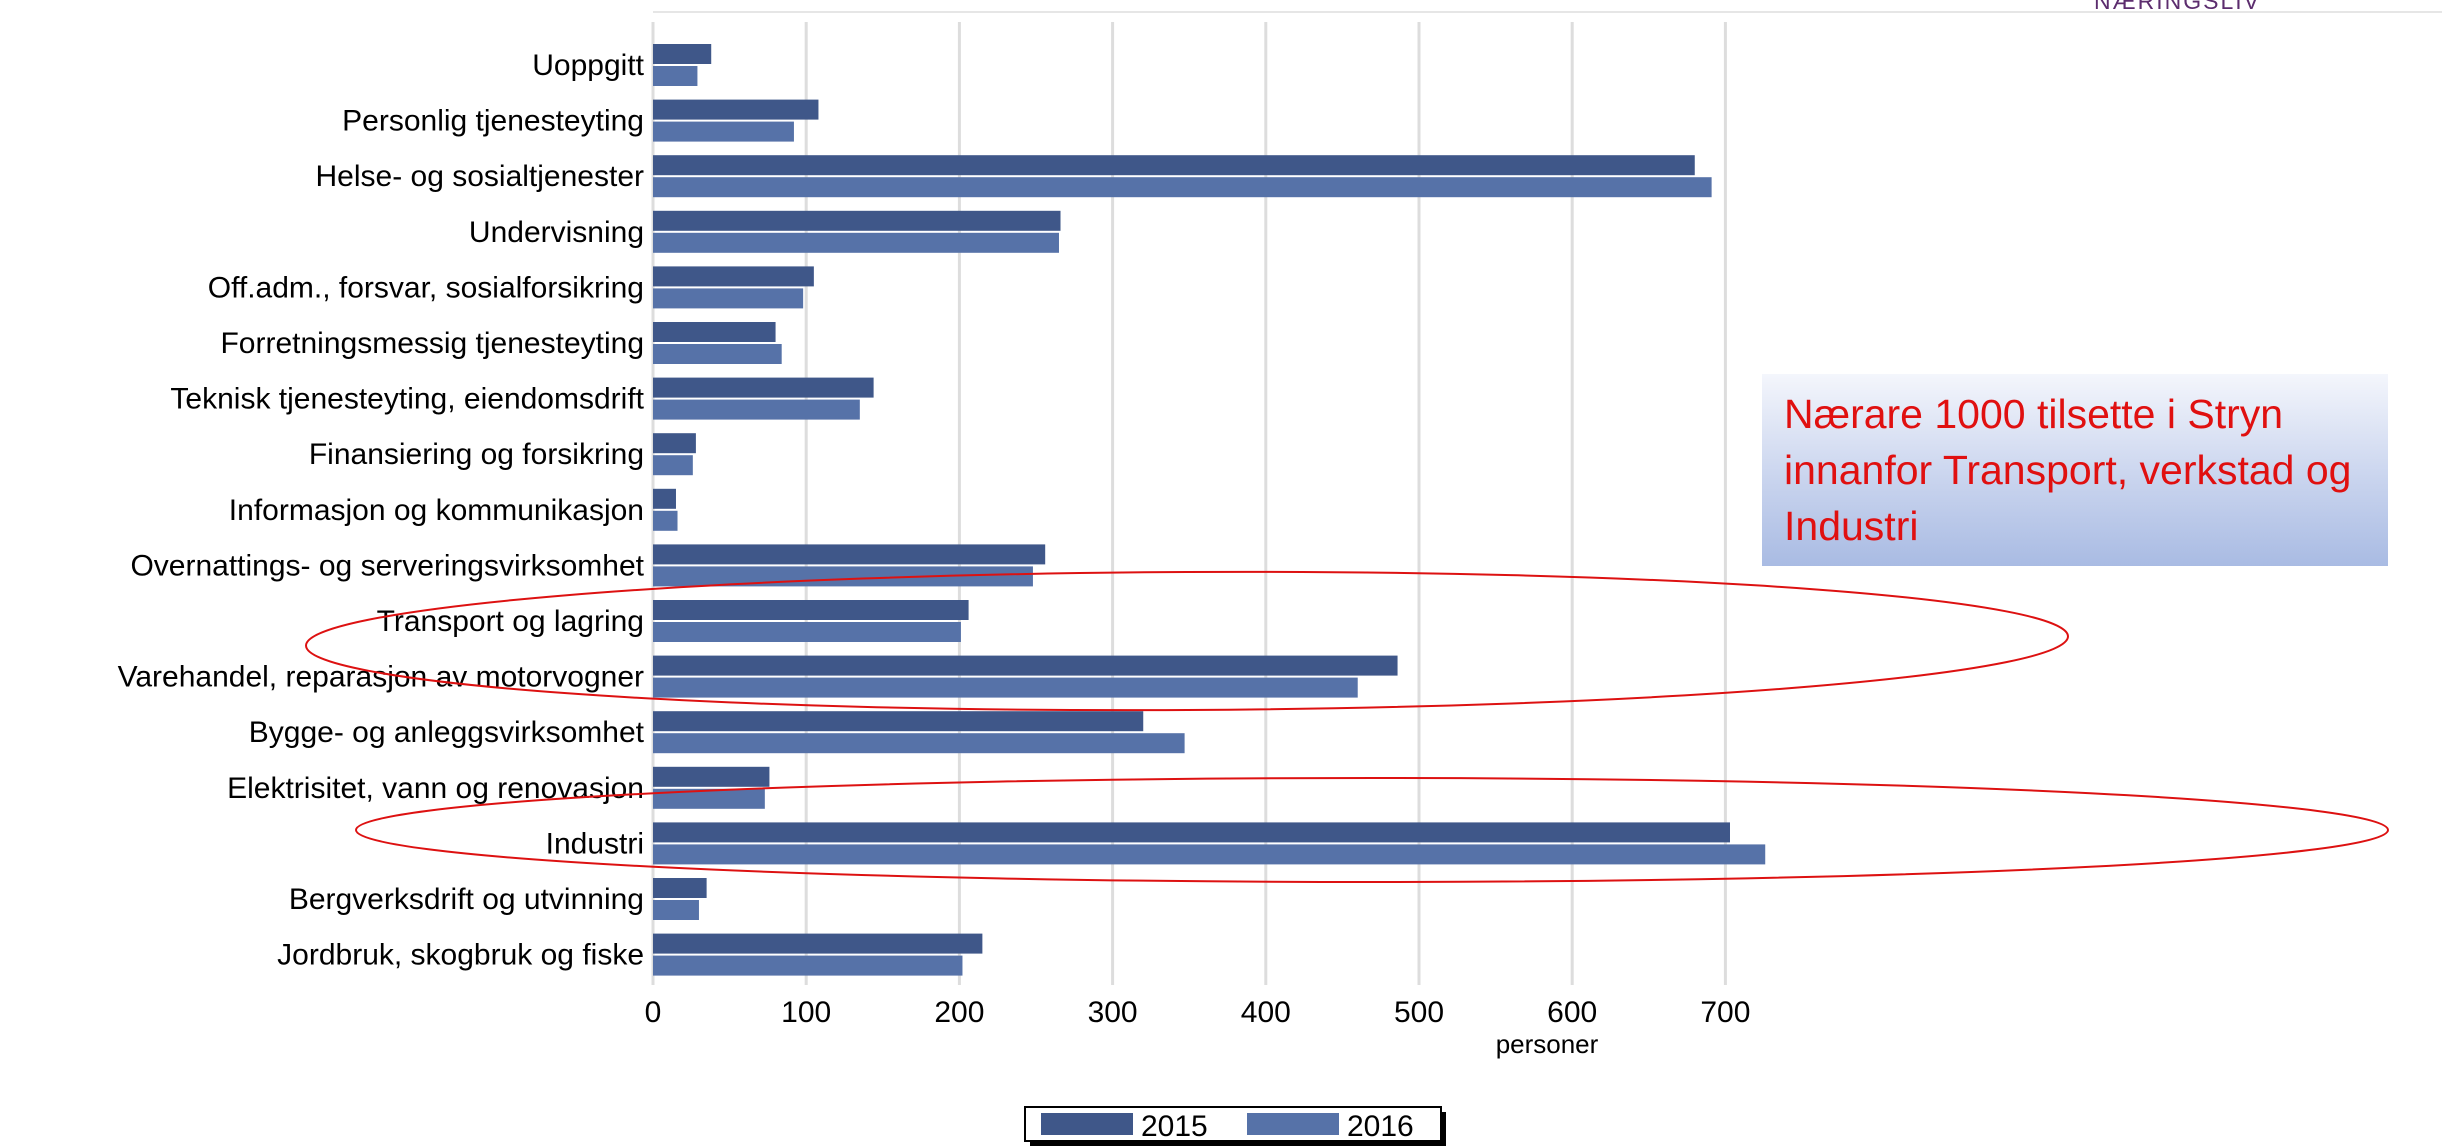 The image size is (2442, 1147). Describe the element at coordinates (1113, 1012) in the screenshot. I see `x-tick-label: 300` at that location.